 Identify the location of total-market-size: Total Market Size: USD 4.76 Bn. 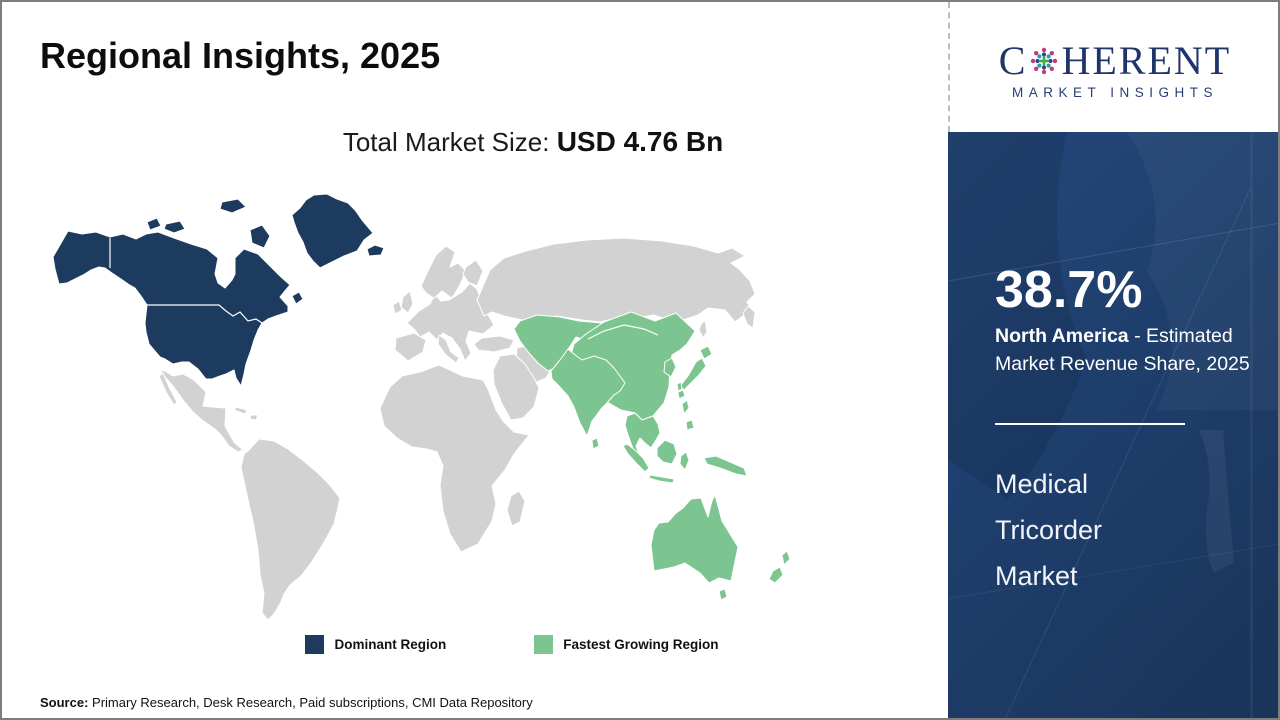
(477, 142).